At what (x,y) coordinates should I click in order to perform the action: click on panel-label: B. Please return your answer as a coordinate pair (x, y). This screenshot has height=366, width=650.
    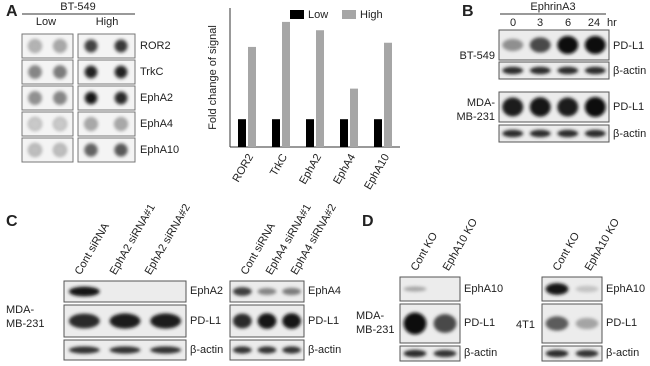
    Looking at the image, I should click on (468, 11).